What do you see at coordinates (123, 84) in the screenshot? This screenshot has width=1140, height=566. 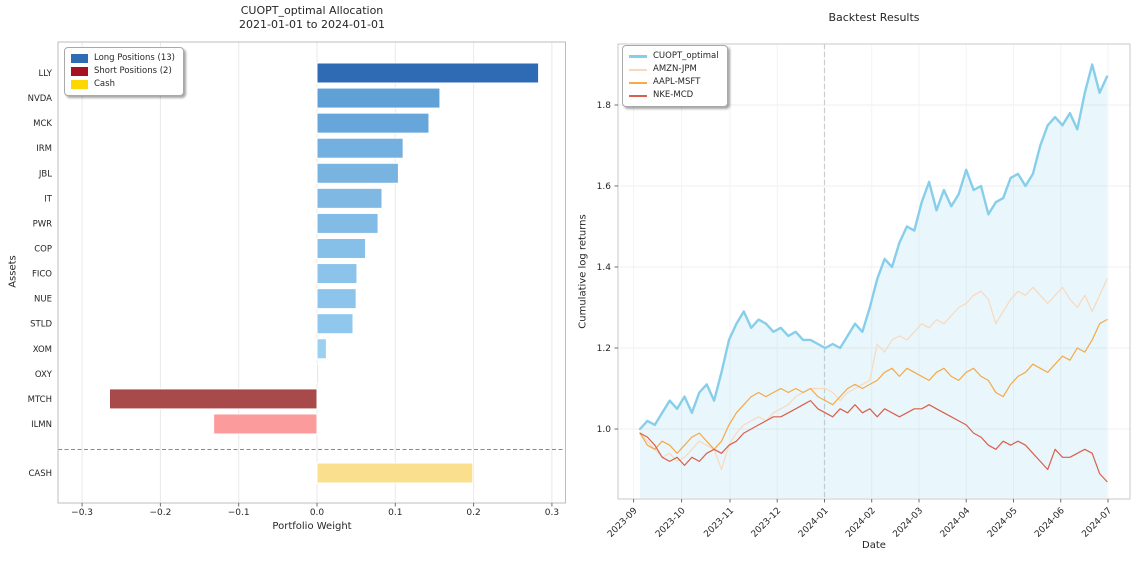 I see `legend-item: Cash` at bounding box center [123, 84].